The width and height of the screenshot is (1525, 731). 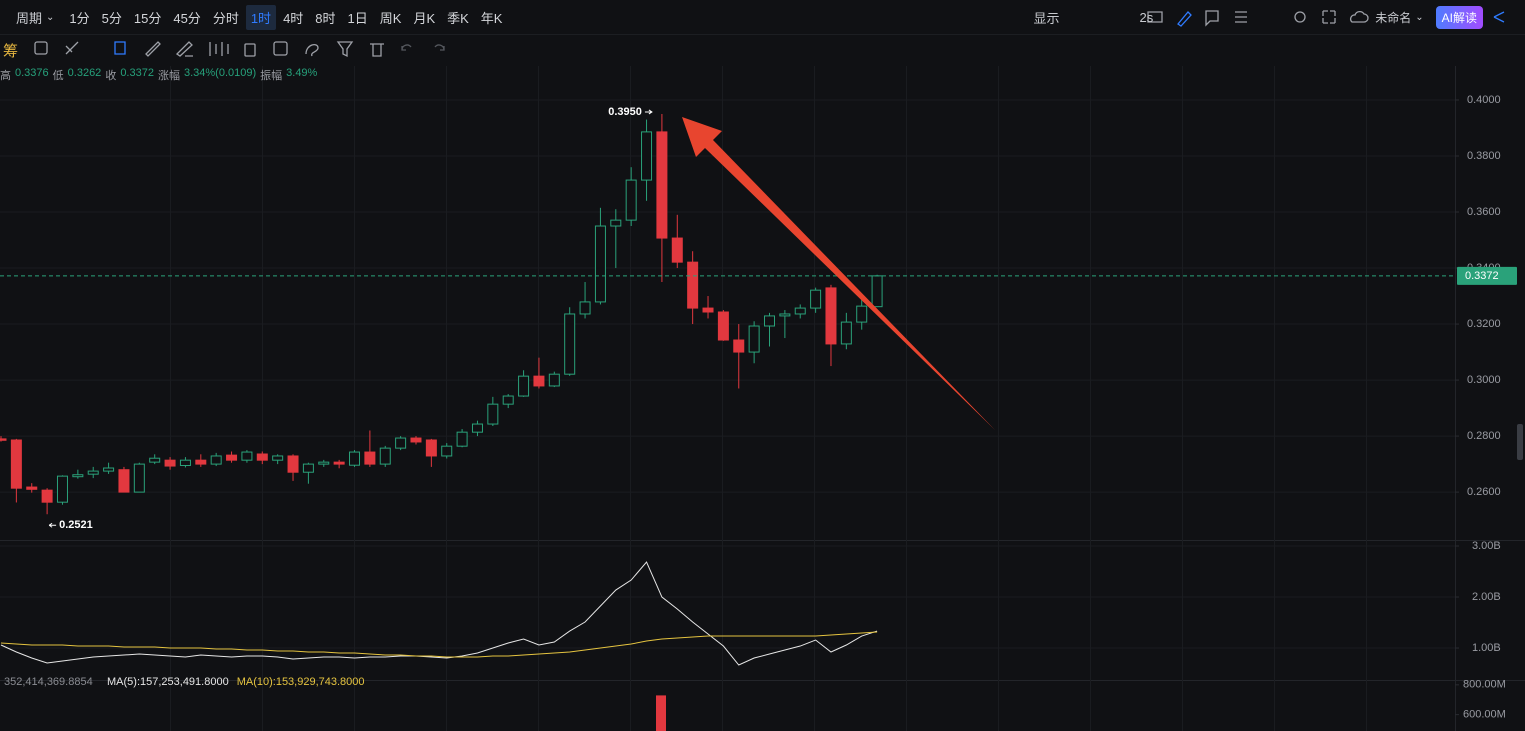 What do you see at coordinates (111, 18) in the screenshot?
I see `interval-button: 5分` at bounding box center [111, 18].